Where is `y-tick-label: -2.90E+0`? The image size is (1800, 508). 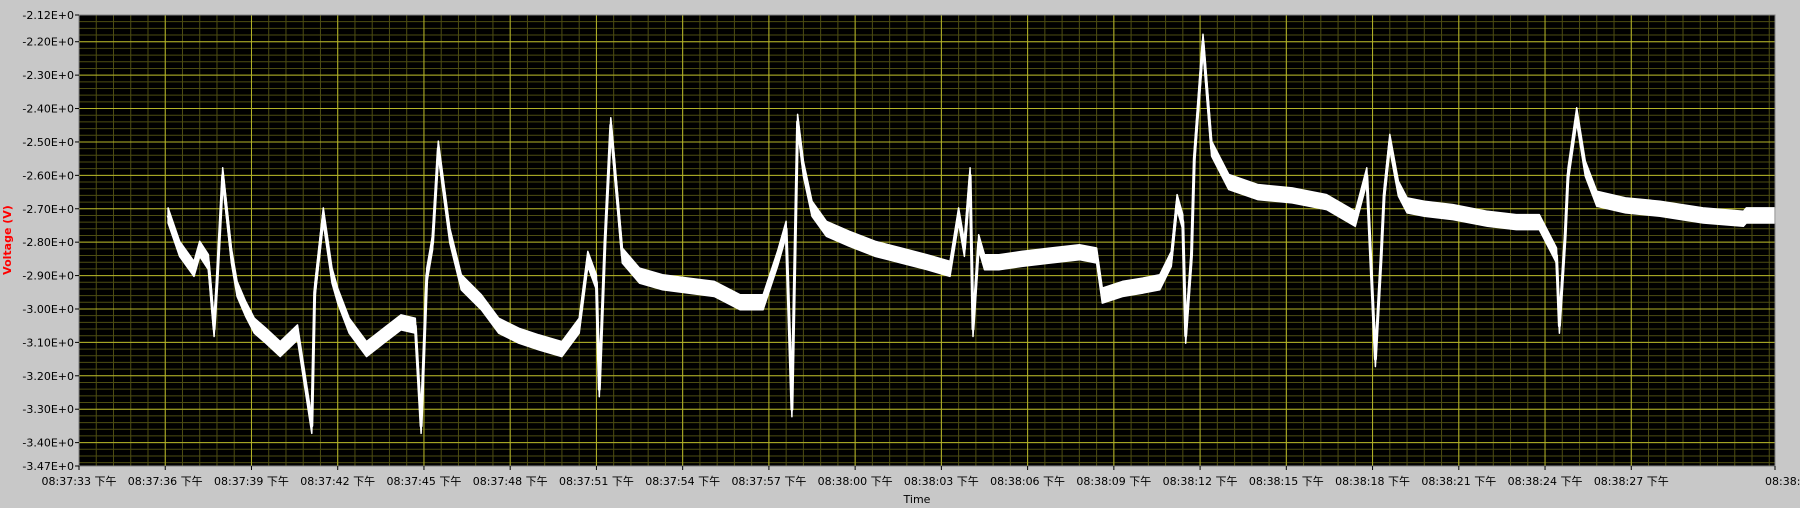
y-tick-label: -2.90E+0 is located at coordinates (48, 276).